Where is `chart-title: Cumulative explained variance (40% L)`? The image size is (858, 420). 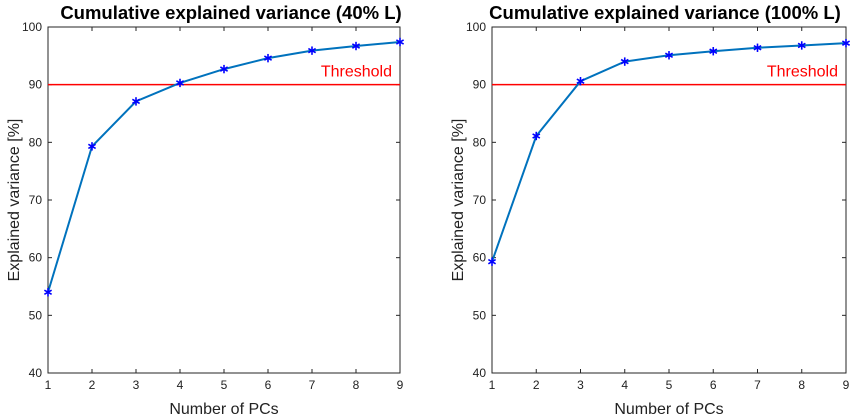
chart-title: Cumulative explained variance (40% L) is located at coordinates (230, 12).